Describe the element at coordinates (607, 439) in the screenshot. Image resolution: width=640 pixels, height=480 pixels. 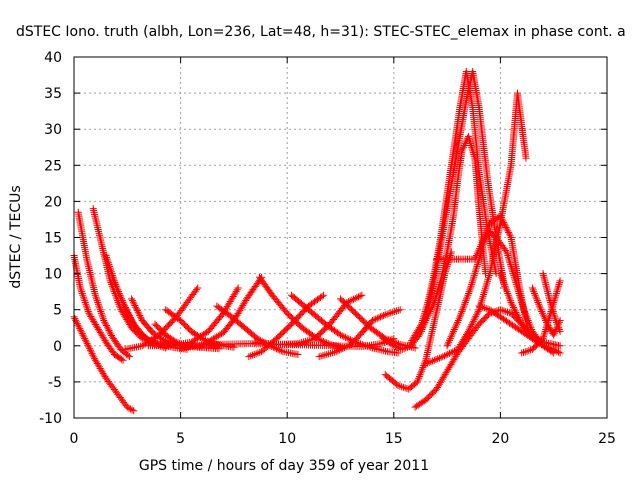
I see `x-tick-label: 25` at that location.